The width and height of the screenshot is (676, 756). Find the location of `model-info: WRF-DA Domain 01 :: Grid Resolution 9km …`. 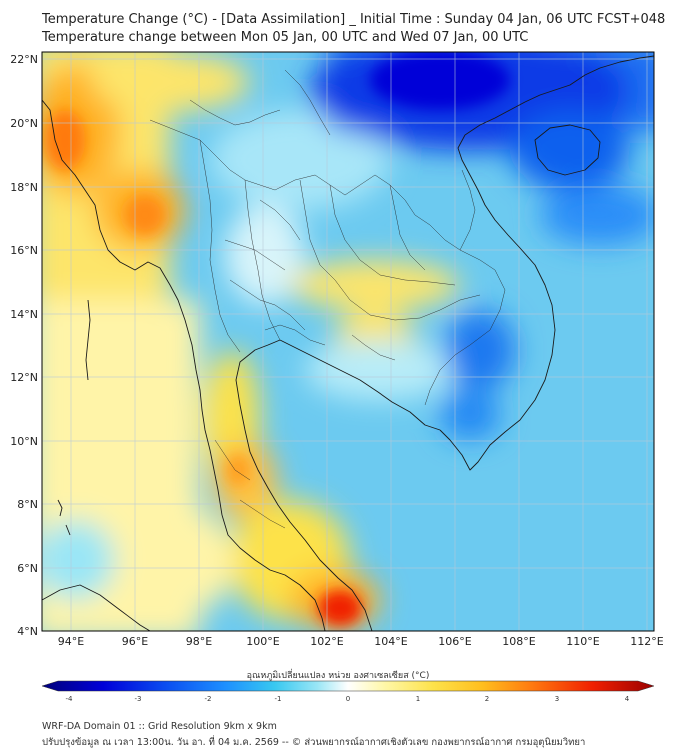

model-info: WRF-DA Domain 01 :: Grid Resolution 9km … is located at coordinates (159, 726).